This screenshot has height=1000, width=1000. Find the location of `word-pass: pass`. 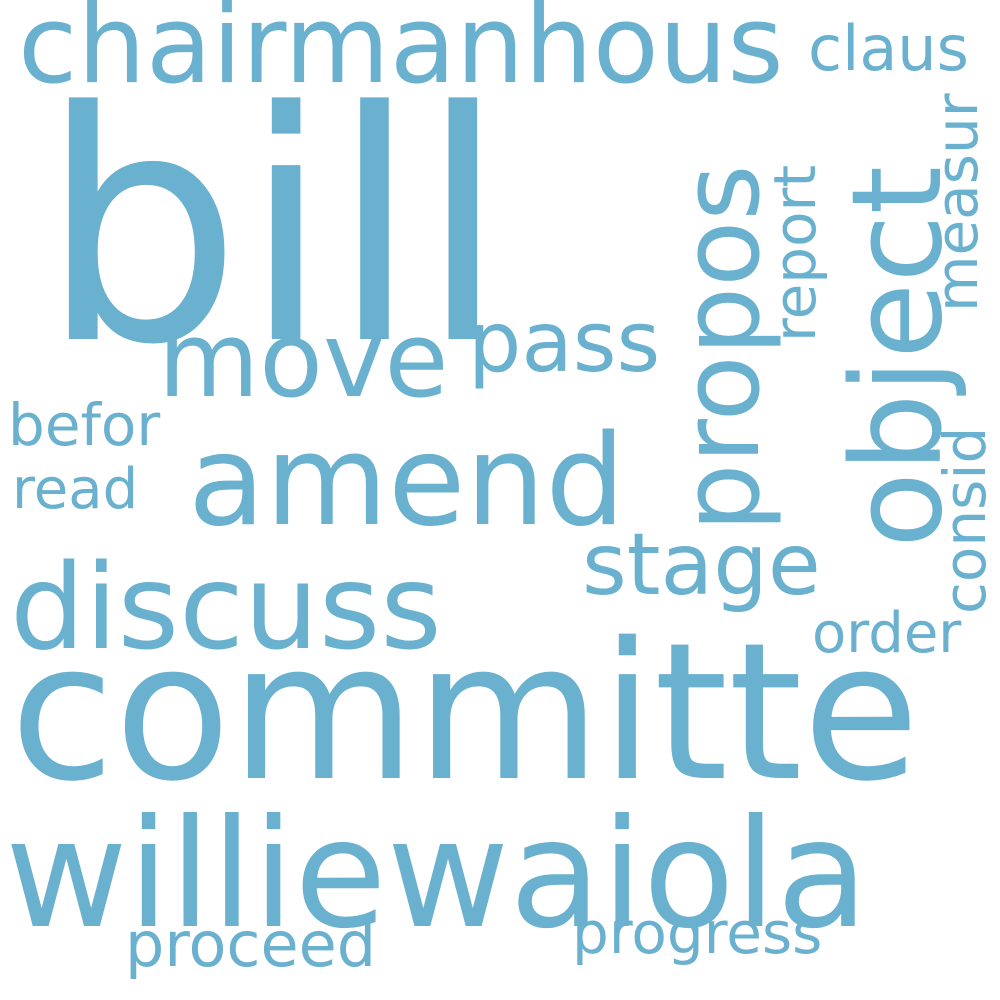

word-pass: pass is located at coordinates (564, 342).